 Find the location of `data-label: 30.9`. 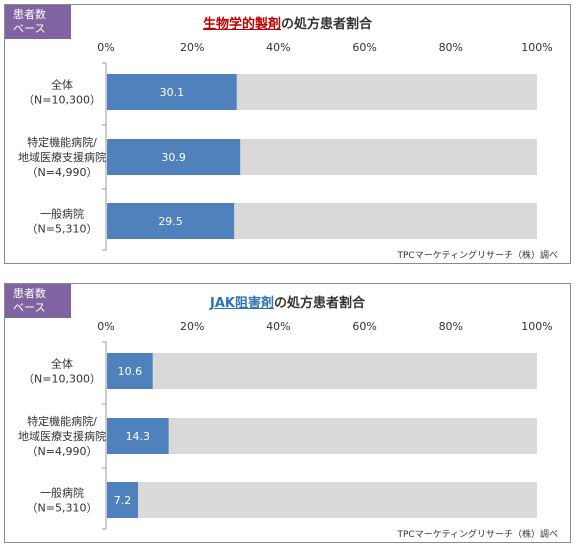

data-label: 30.9 is located at coordinates (173, 157).